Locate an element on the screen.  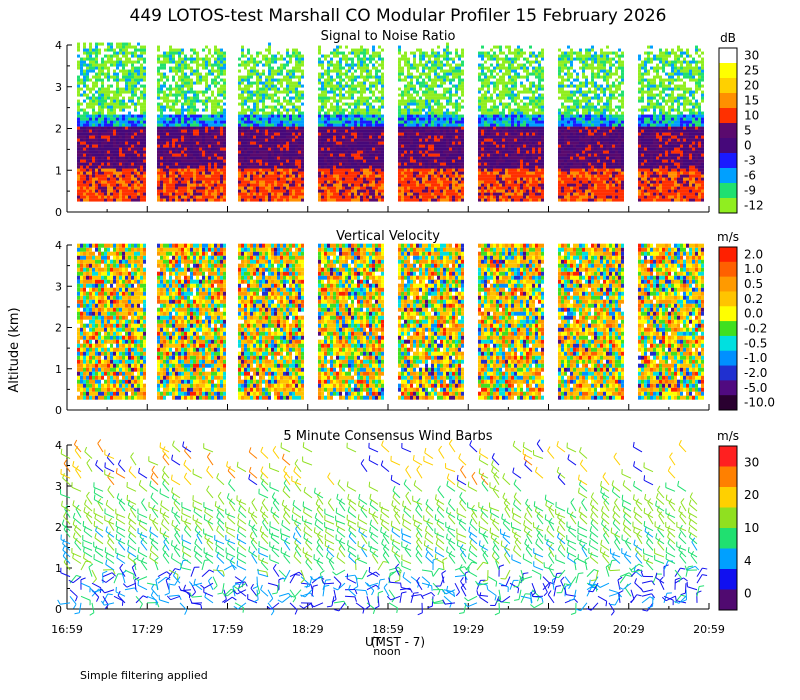
colorbar-swatch is located at coordinates (728, 101).